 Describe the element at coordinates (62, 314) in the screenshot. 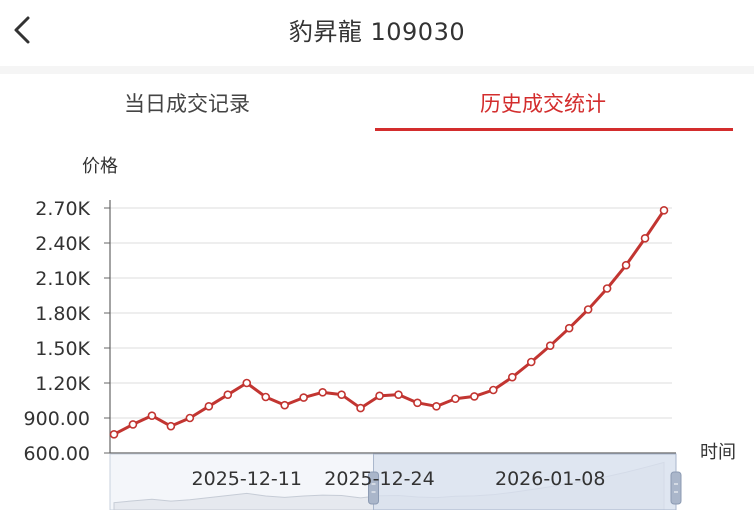

I see `y-tick-label: 1.80K` at that location.